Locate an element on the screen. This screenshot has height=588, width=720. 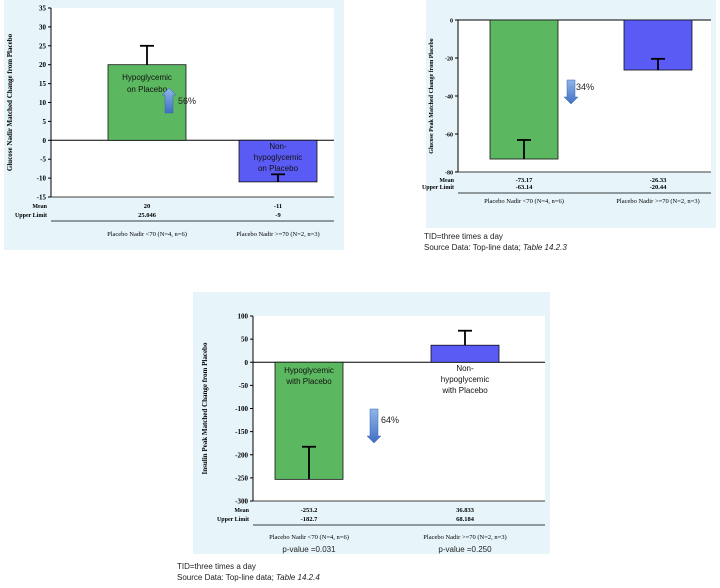
y-tick-label: -50 is located at coordinates (244, 386).